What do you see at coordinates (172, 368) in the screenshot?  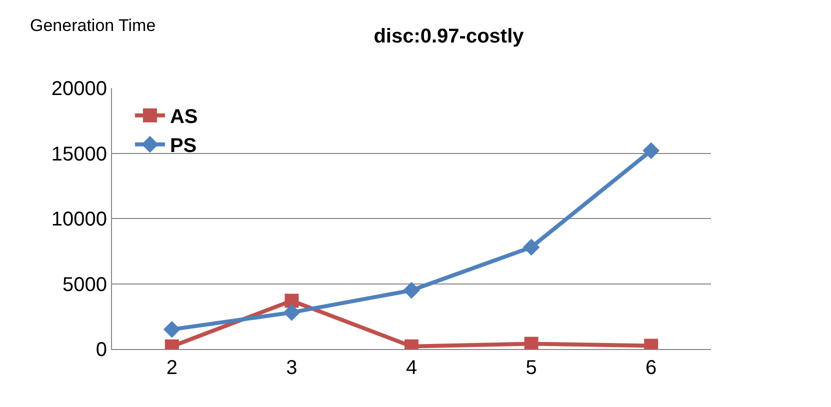 I see `x-tick-label: 2` at bounding box center [172, 368].